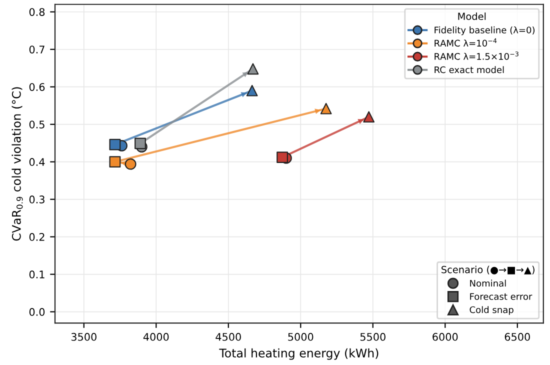  Describe the element at coordinates (445, 336) in the screenshot. I see `x-tick-label: 6000` at that location.